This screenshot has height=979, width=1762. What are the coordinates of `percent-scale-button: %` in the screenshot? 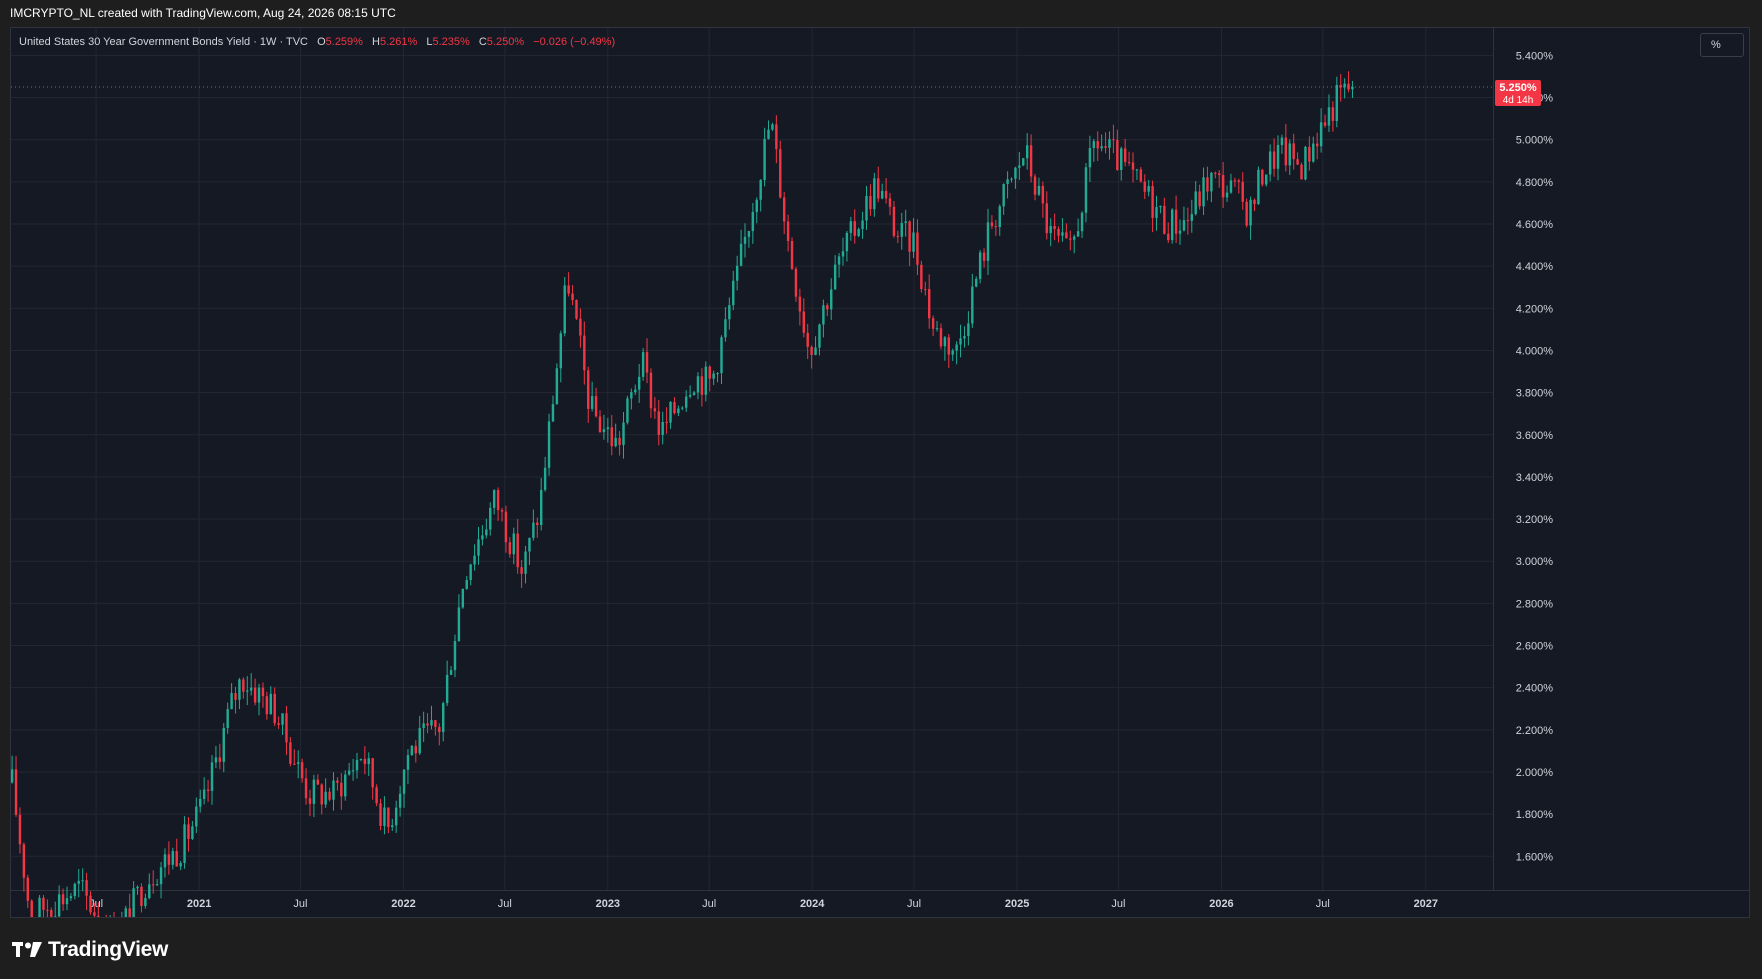 It's located at (1722, 45).